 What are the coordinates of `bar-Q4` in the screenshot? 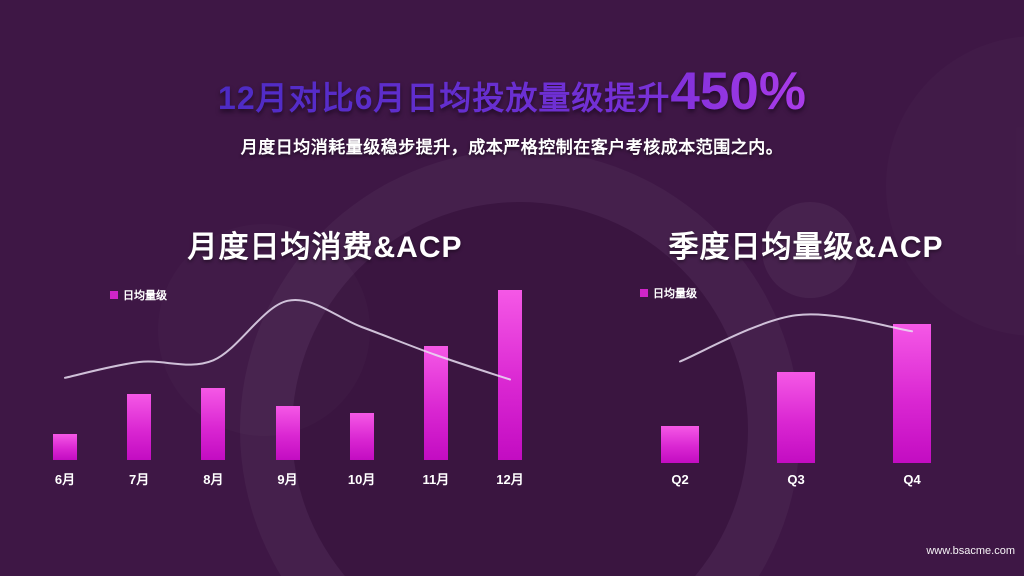 It's located at (912, 393).